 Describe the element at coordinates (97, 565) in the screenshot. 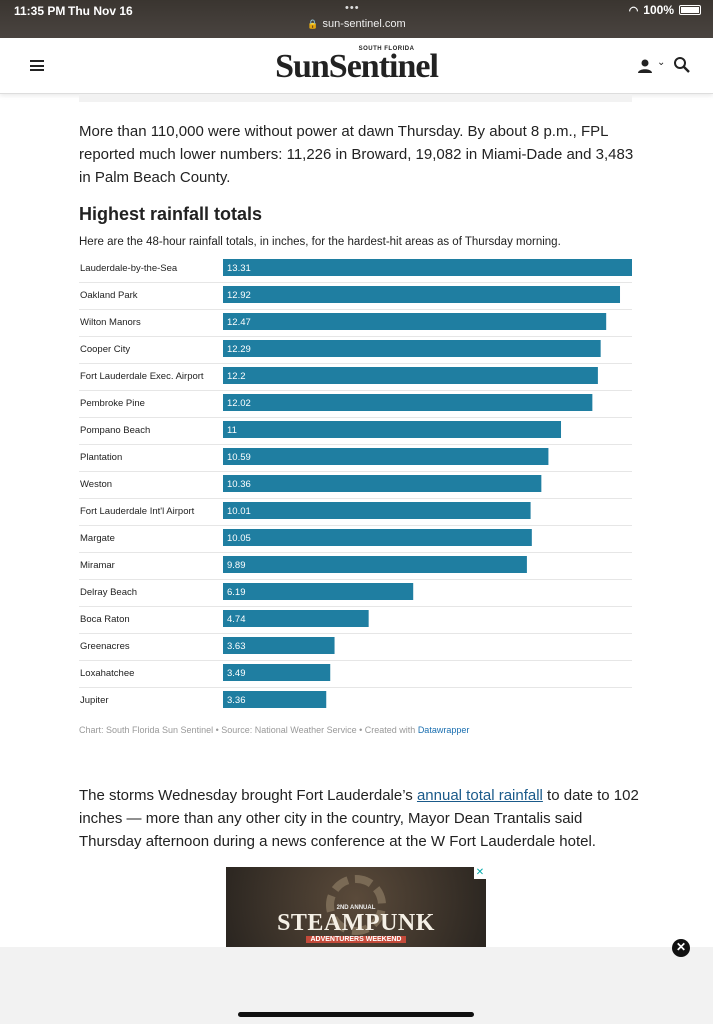

I see `category-label: Miramar` at that location.